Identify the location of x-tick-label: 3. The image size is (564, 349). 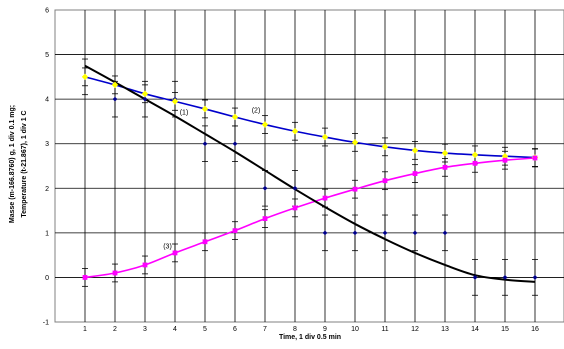
(145, 329).